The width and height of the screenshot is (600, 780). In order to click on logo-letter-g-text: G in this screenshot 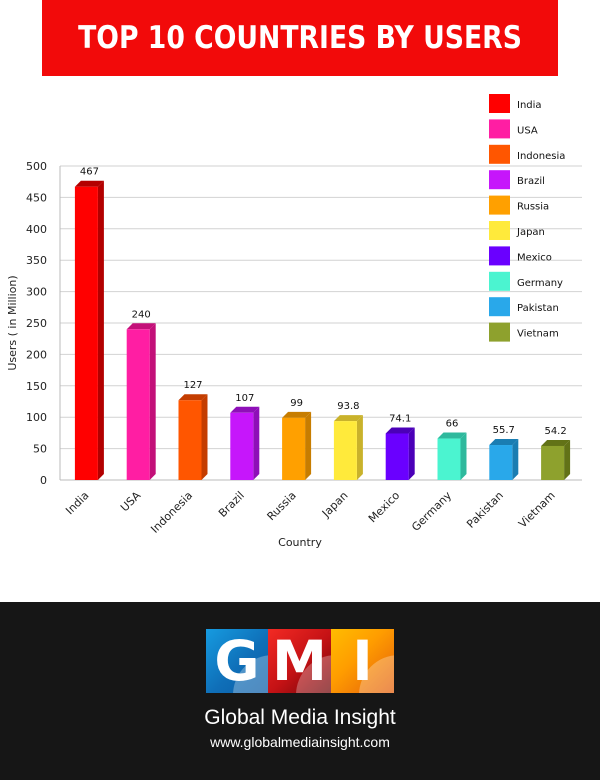, I will do `click(237, 661)`.